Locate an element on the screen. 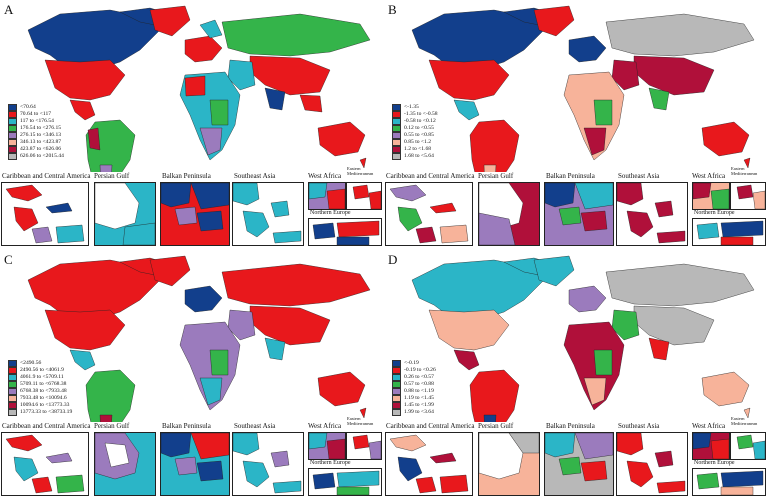  legend-entry: 117 to <176.54 is located at coordinates (36, 121).